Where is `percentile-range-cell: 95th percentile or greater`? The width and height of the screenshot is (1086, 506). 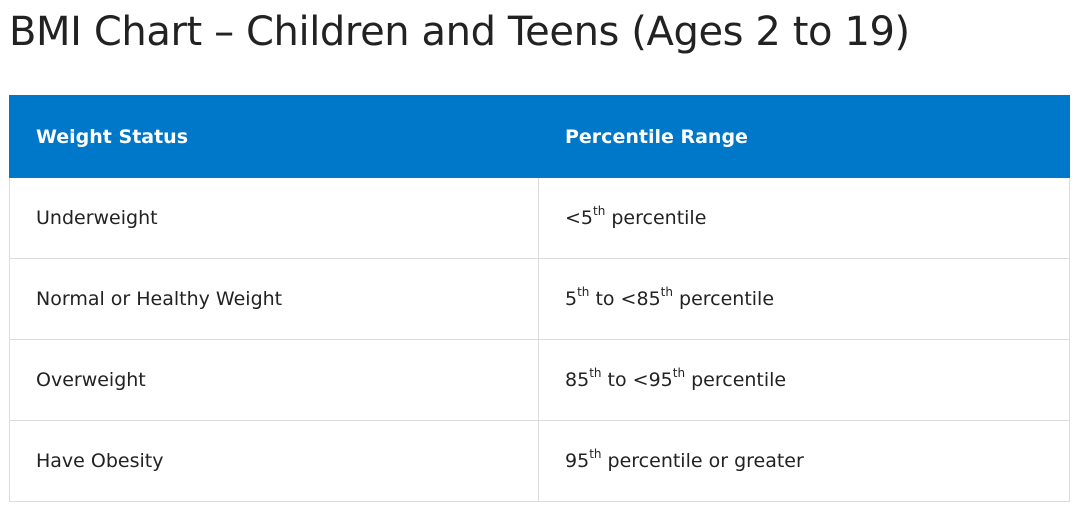 percentile-range-cell: 95th percentile or greater is located at coordinates (804, 461).